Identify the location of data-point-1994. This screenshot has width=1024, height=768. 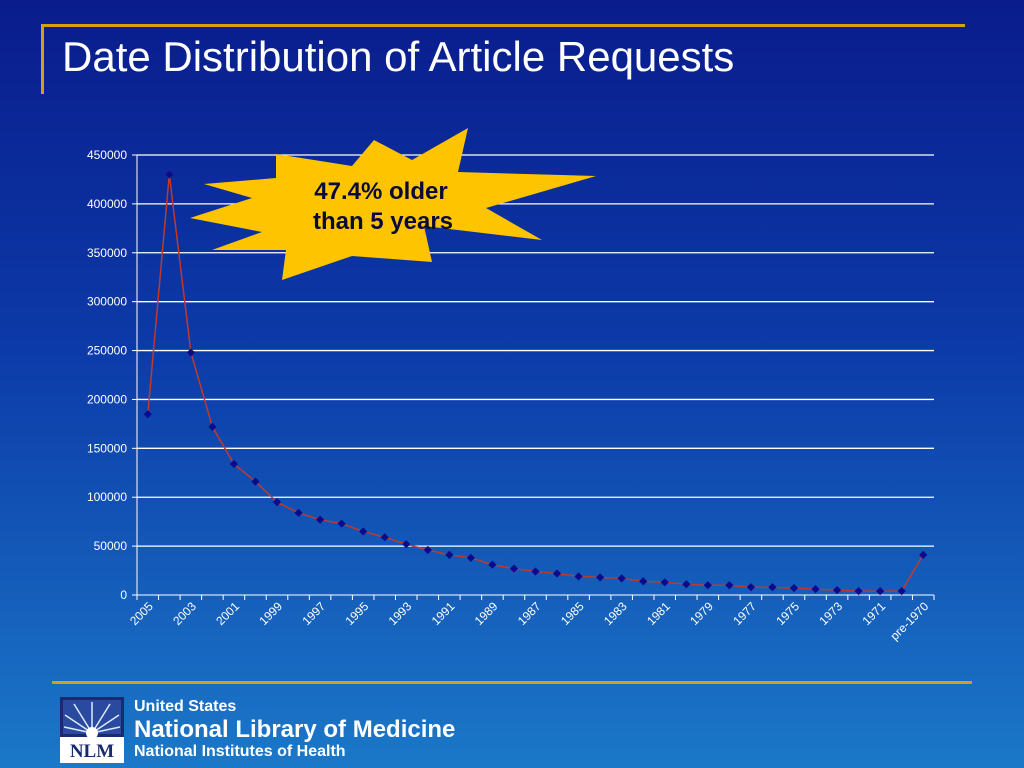
(385, 537).